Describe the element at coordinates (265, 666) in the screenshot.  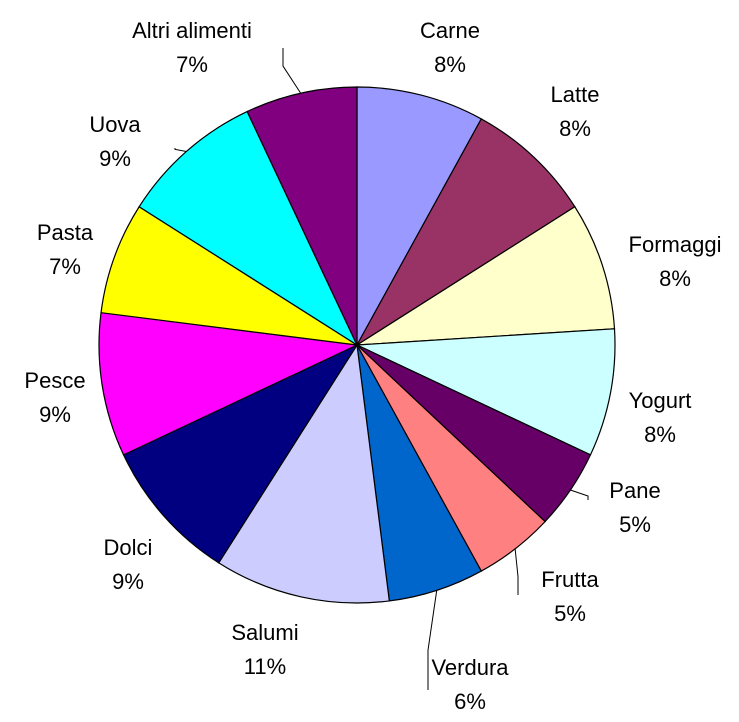
I see `slice-value-label: 11%` at that location.